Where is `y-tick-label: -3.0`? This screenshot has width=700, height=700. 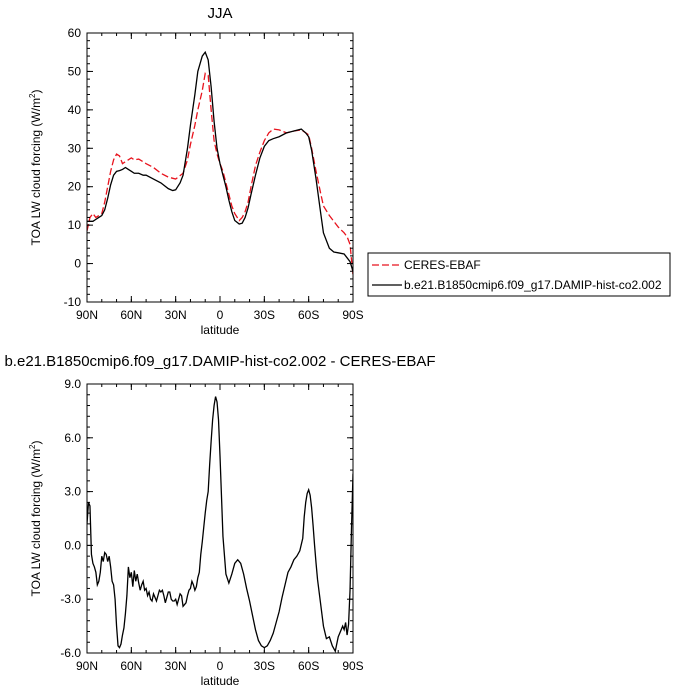 y-tick-label: -3.0 is located at coordinates (70, 599).